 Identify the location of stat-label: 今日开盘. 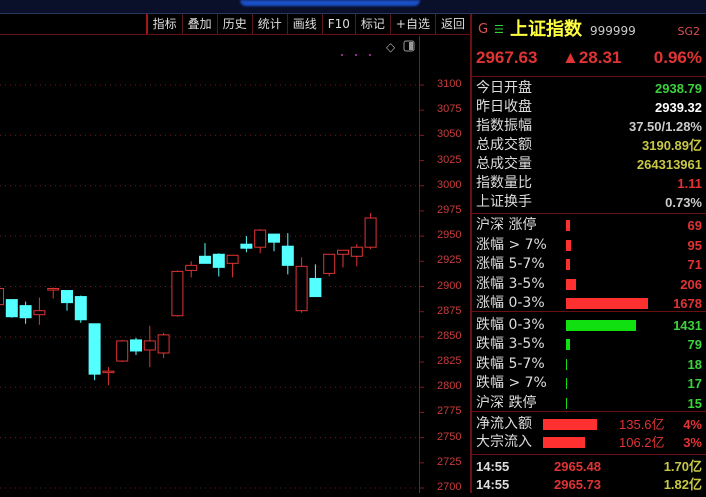
(504, 88).